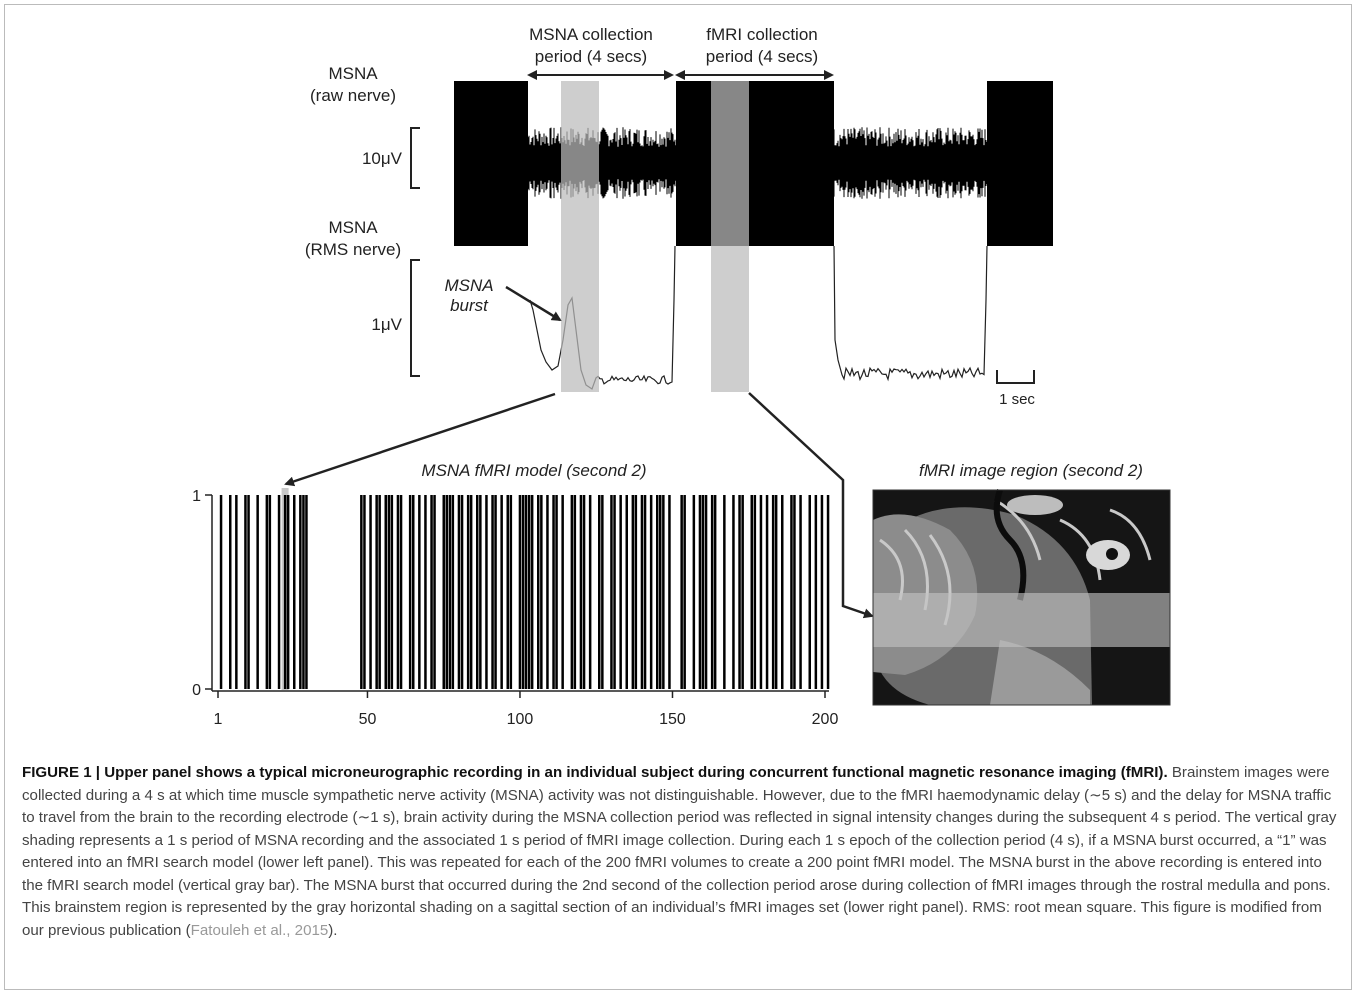 The image size is (1357, 995). Describe the element at coordinates (533, 470) in the screenshot. I see `model-panel-title: MSNA fMRI model (second 2)` at that location.